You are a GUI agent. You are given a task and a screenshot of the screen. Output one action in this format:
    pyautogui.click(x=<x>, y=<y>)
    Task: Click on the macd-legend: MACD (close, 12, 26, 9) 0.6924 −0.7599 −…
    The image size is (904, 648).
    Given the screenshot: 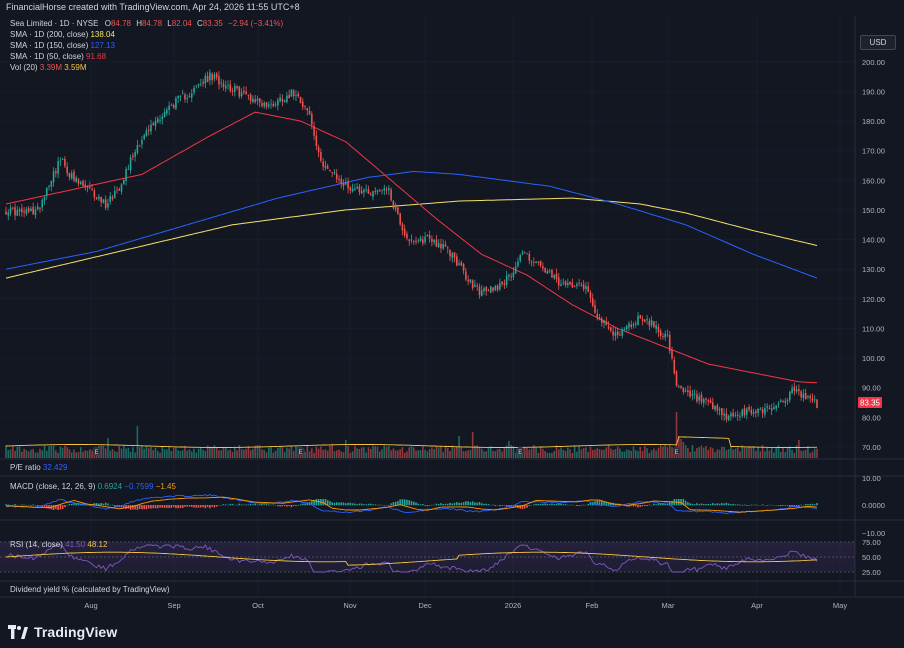 What is the action you would take?
    pyautogui.click(x=93, y=486)
    